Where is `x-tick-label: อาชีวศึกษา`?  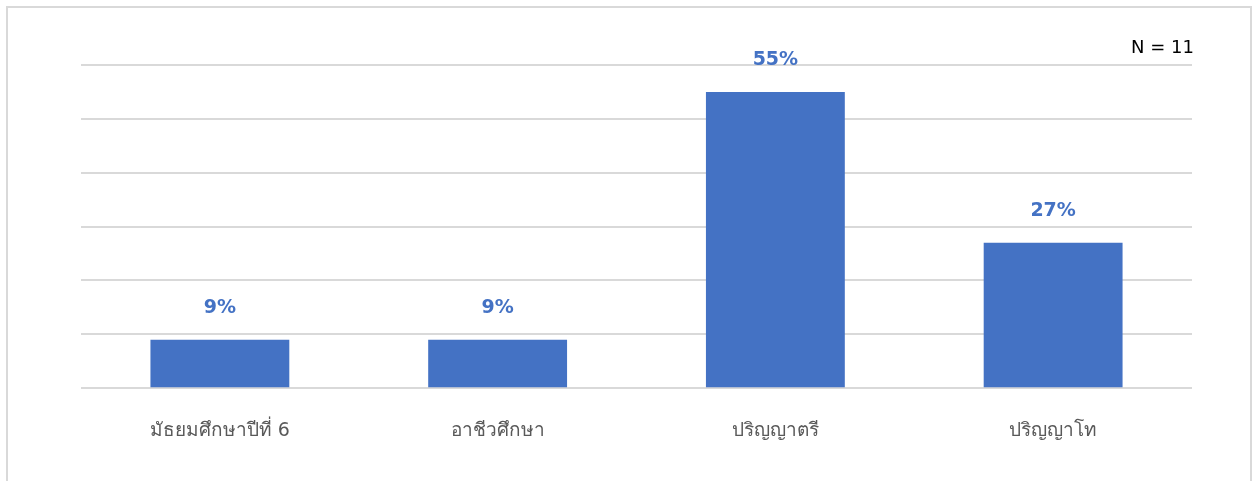 x-tick-label: อาชีวศึกษา is located at coordinates (497, 428).